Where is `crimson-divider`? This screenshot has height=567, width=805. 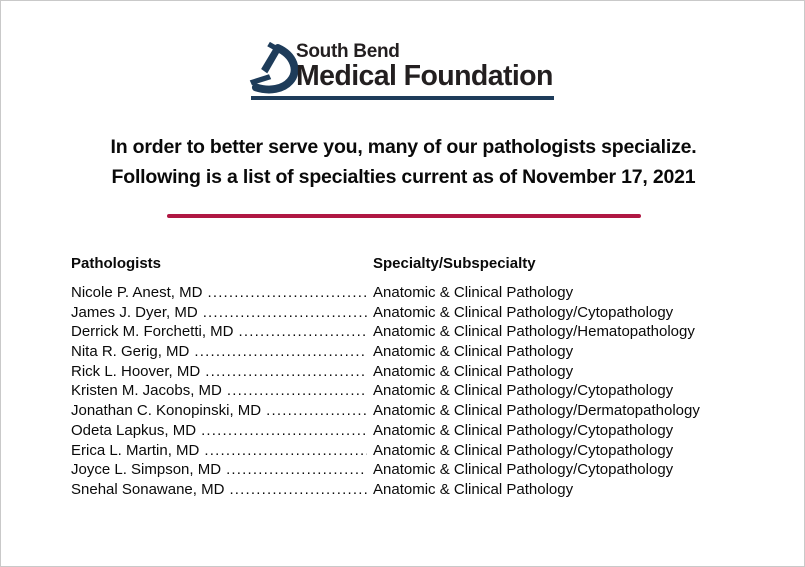
crimson-divider is located at coordinates (404, 216).